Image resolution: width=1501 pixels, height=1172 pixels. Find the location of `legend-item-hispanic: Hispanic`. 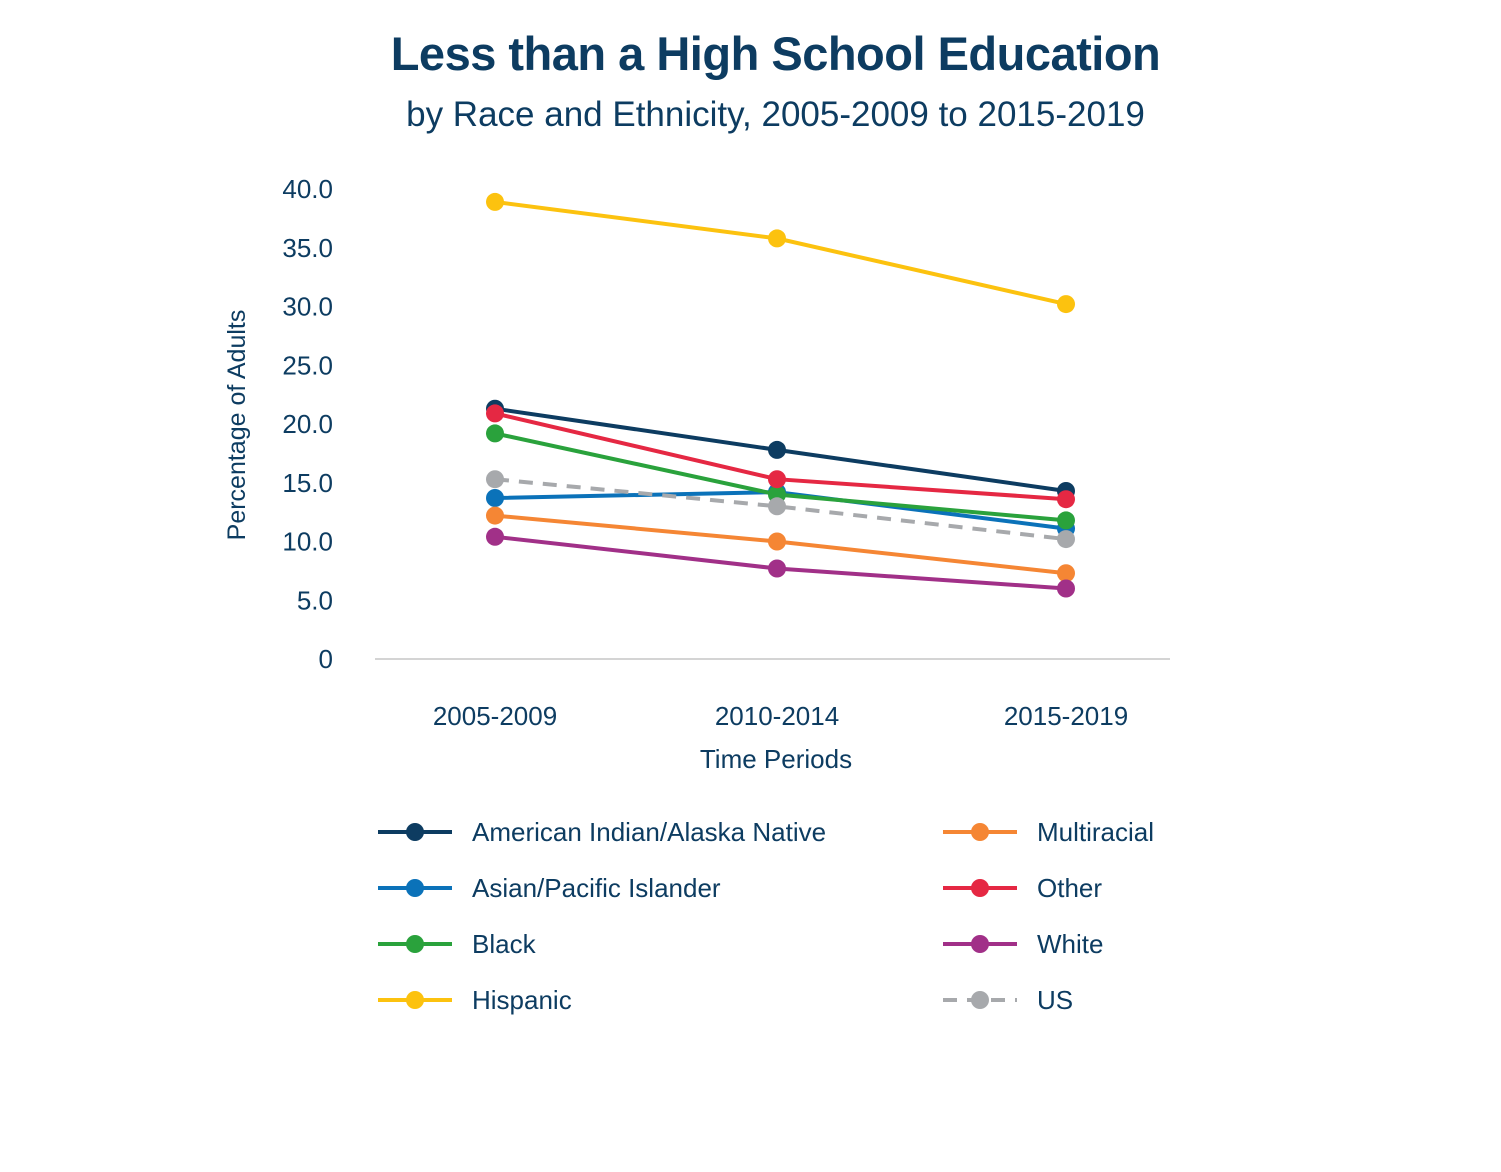

legend-item-hispanic: Hispanic is located at coordinates (474, 1000).